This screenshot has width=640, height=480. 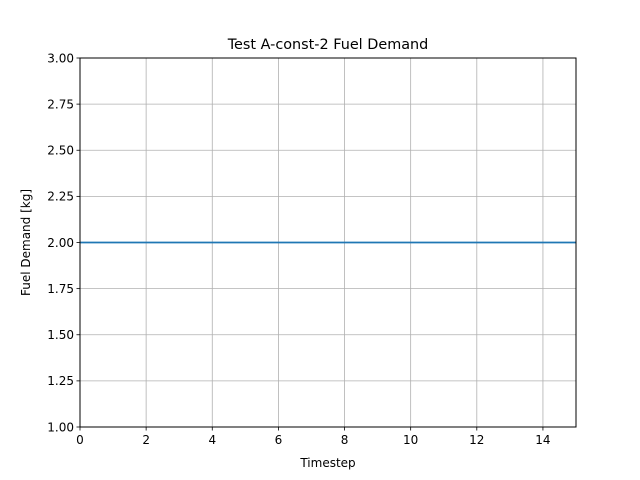 What do you see at coordinates (212, 440) in the screenshot?
I see `x-tick-label: 4` at bounding box center [212, 440].